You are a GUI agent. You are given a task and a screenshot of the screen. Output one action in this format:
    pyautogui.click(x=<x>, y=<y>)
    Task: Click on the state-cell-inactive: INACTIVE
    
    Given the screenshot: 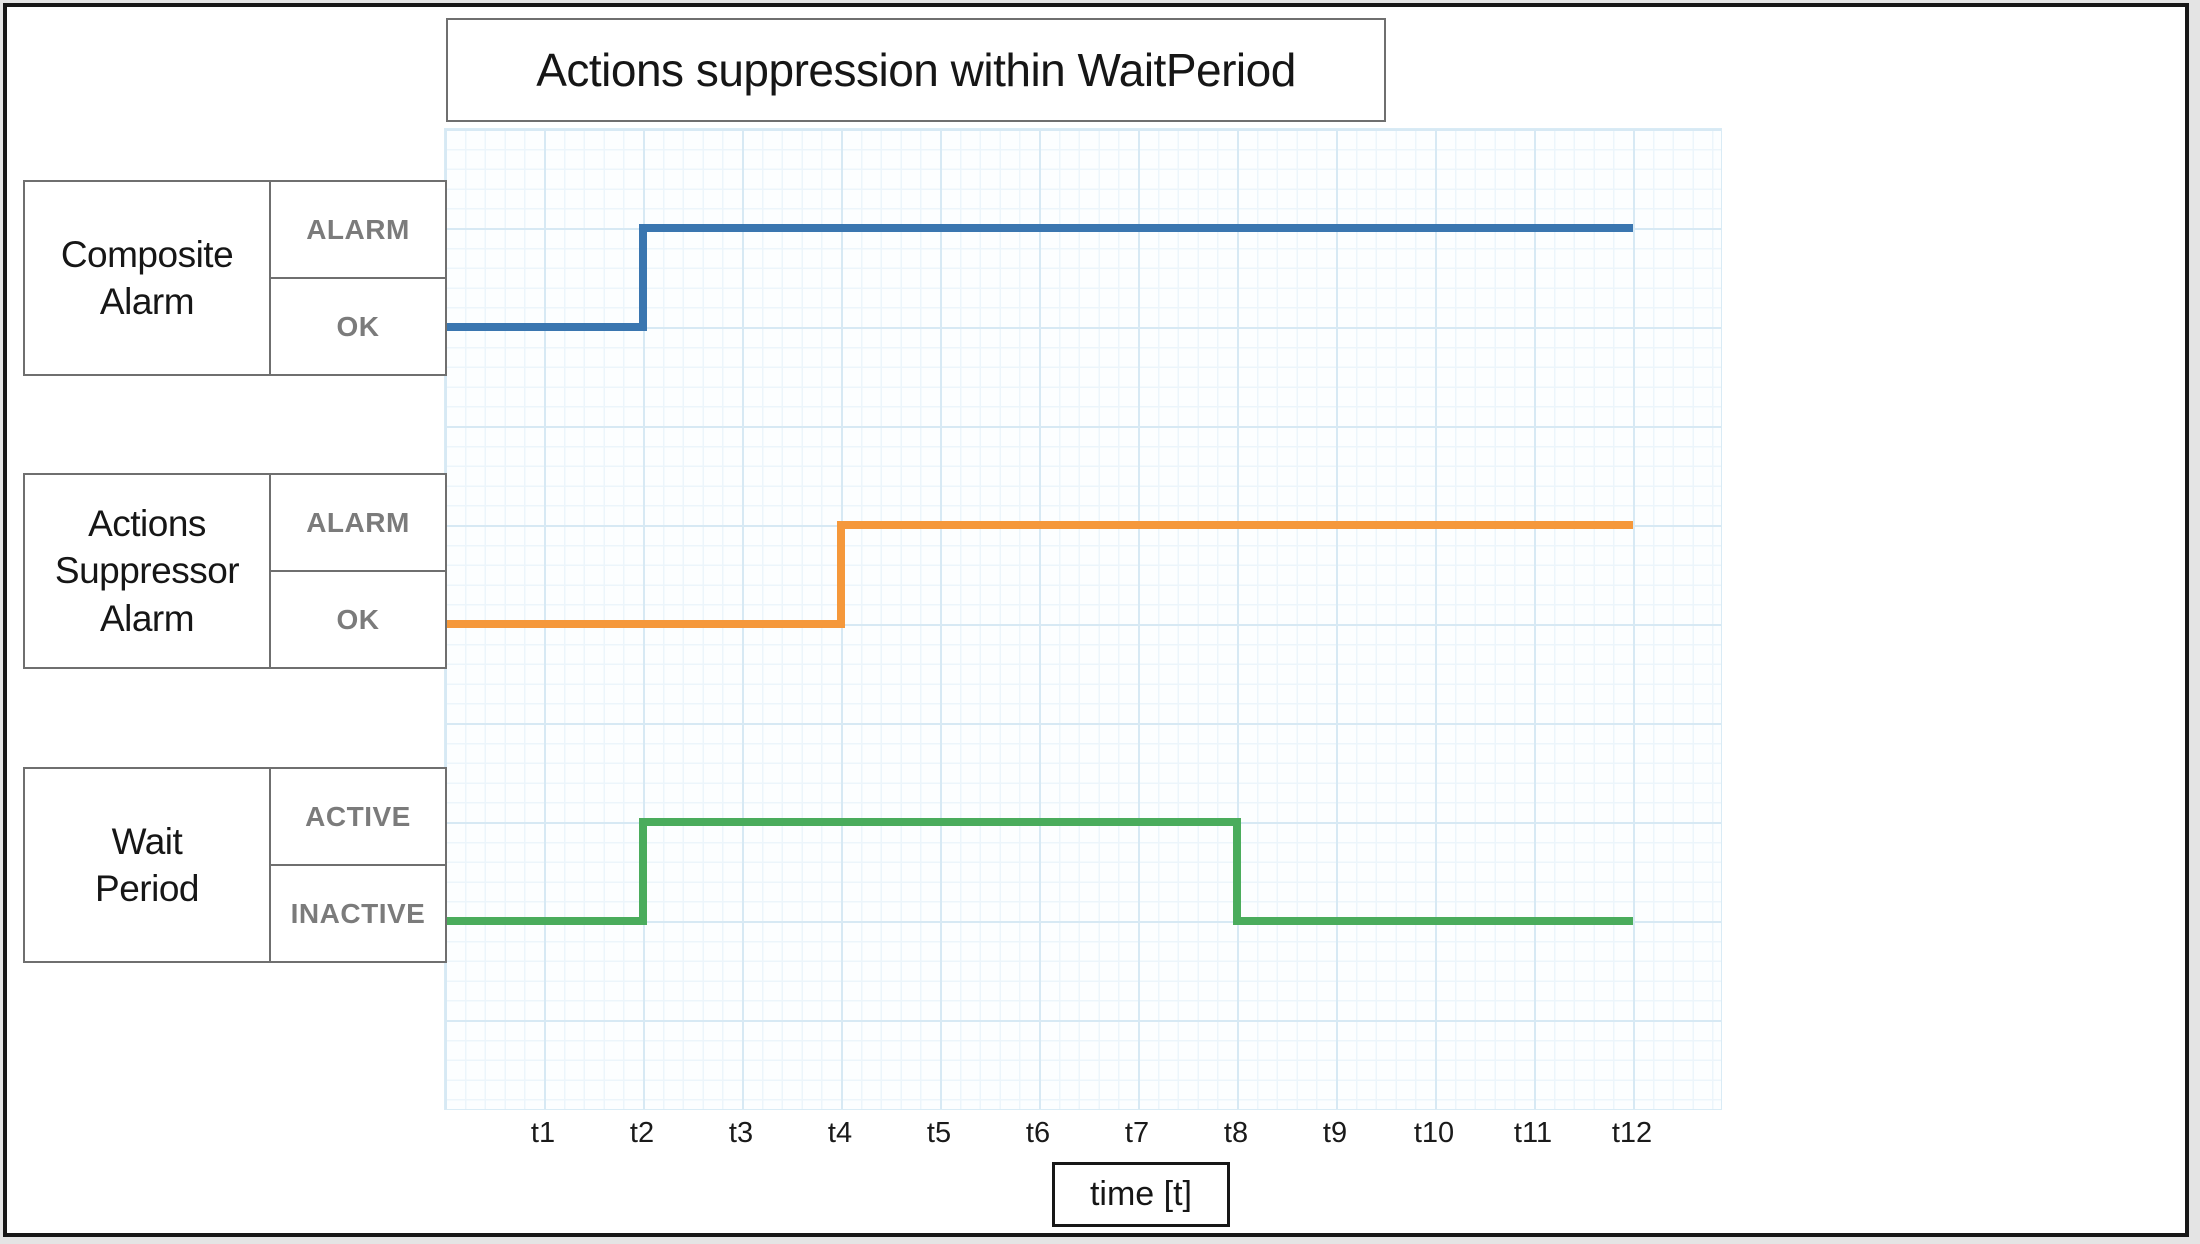 What is the action you would take?
    pyautogui.click(x=358, y=913)
    